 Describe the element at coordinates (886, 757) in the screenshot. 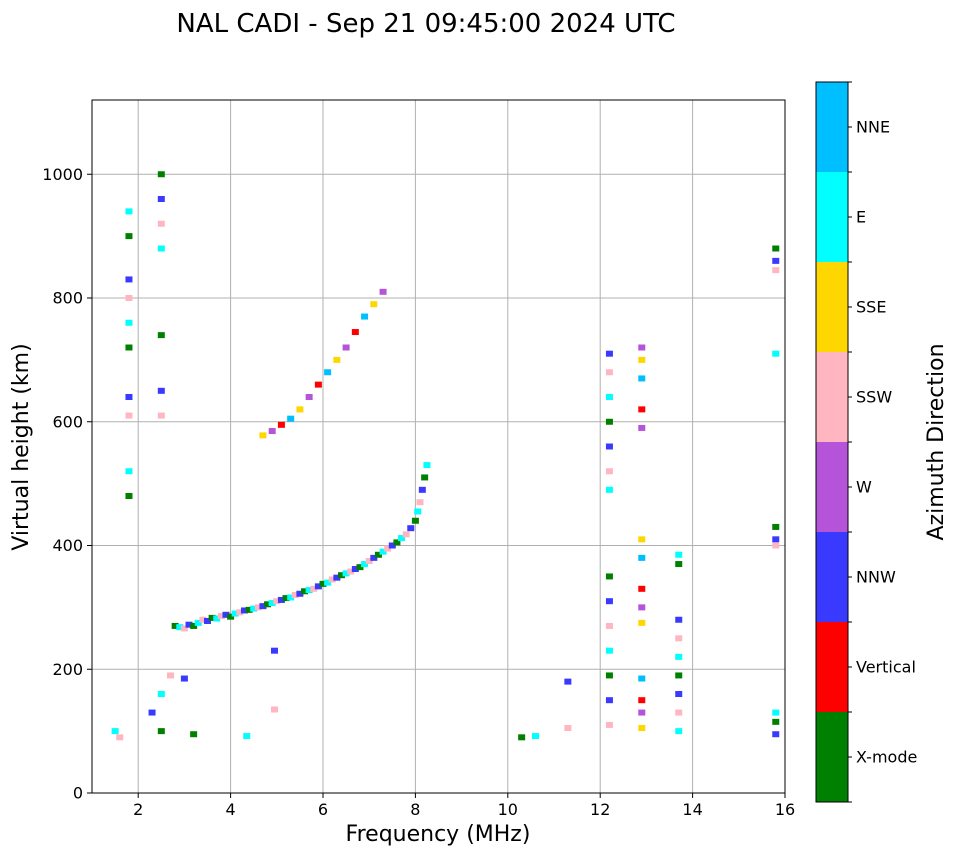

I see `colorbar-tick-label: X-mode` at that location.